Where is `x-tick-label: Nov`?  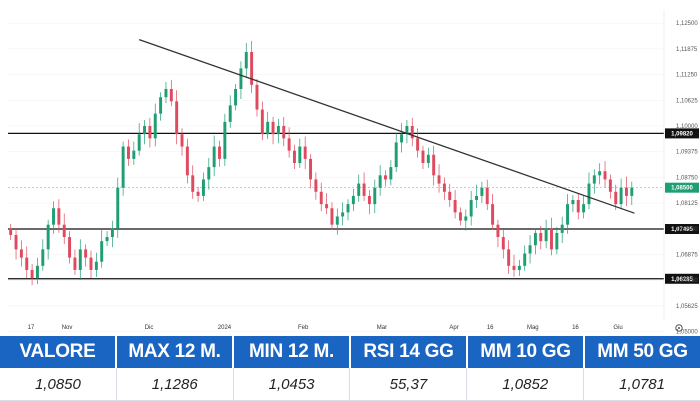 x-tick-label: Nov is located at coordinates (67, 328).